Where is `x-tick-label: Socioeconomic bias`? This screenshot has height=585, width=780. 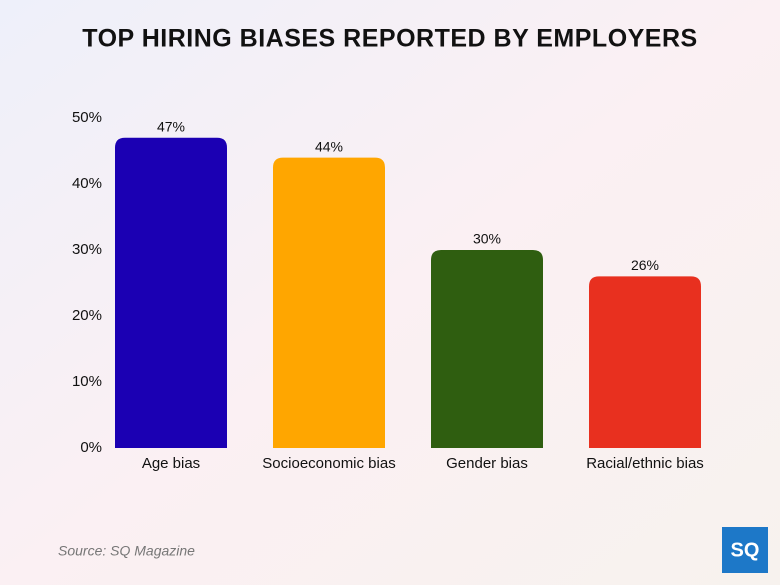
x-tick-label: Socioeconomic bias is located at coordinates (328, 463).